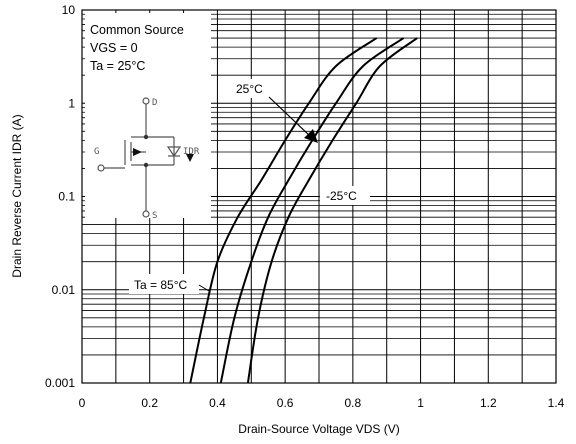 Image resolution: width=576 pixels, height=444 pixels. I want to click on annotation-85: Ta = 85°C, so click(160, 285).